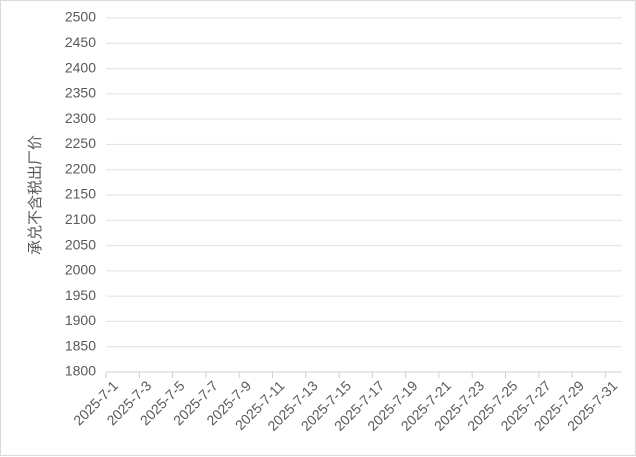 This screenshot has height=457, width=636. What do you see at coordinates (80, 345) in the screenshot?
I see `y-tick-label: 1850` at bounding box center [80, 345].